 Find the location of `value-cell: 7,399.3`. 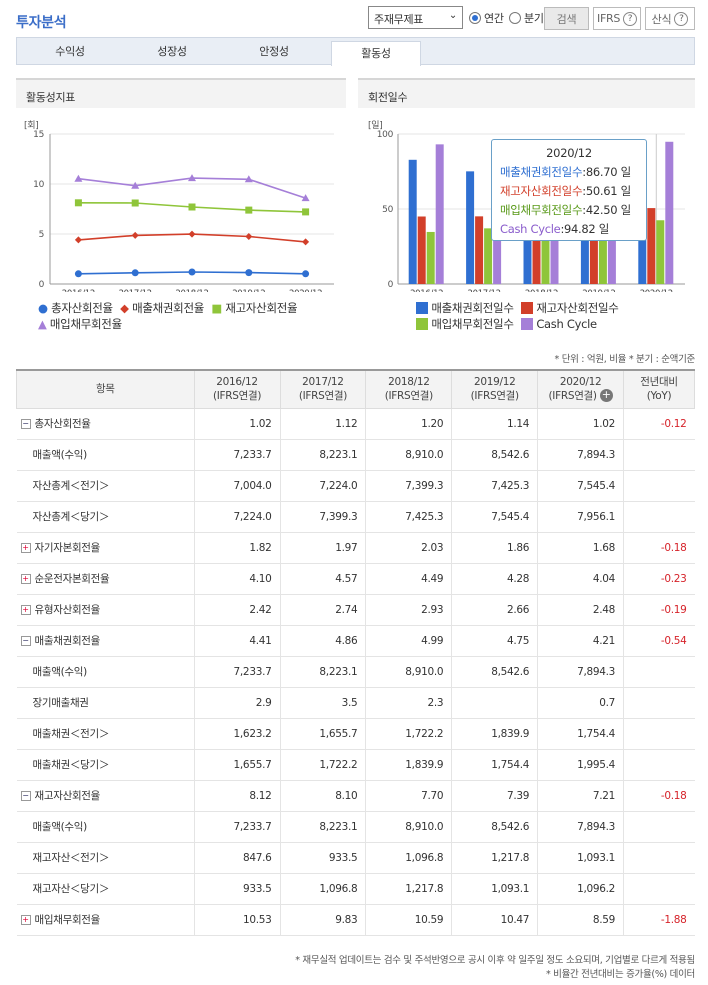

value-cell: 7,399.3 is located at coordinates (408, 486).